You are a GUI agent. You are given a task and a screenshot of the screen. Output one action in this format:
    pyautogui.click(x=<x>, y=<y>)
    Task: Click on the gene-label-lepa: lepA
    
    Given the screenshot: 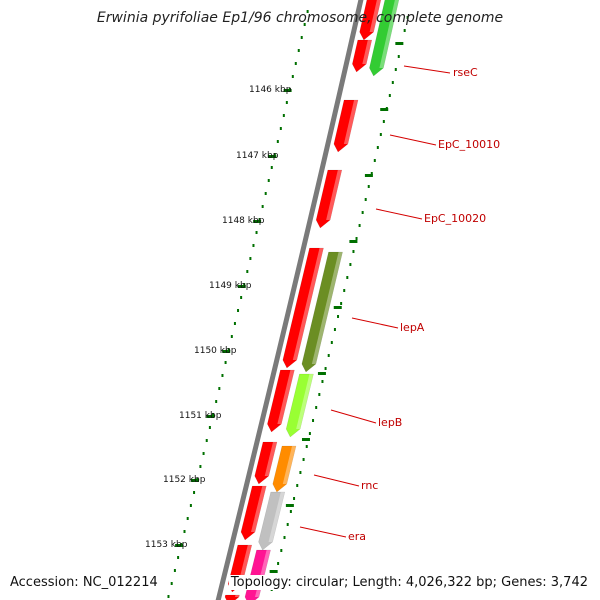 What is the action you would take?
    pyautogui.click(x=412, y=327)
    